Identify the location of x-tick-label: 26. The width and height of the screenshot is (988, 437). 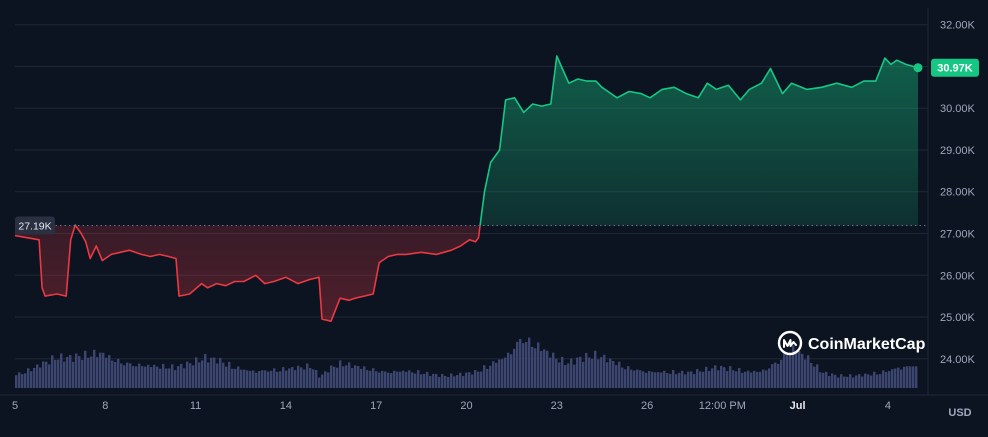
(647, 406).